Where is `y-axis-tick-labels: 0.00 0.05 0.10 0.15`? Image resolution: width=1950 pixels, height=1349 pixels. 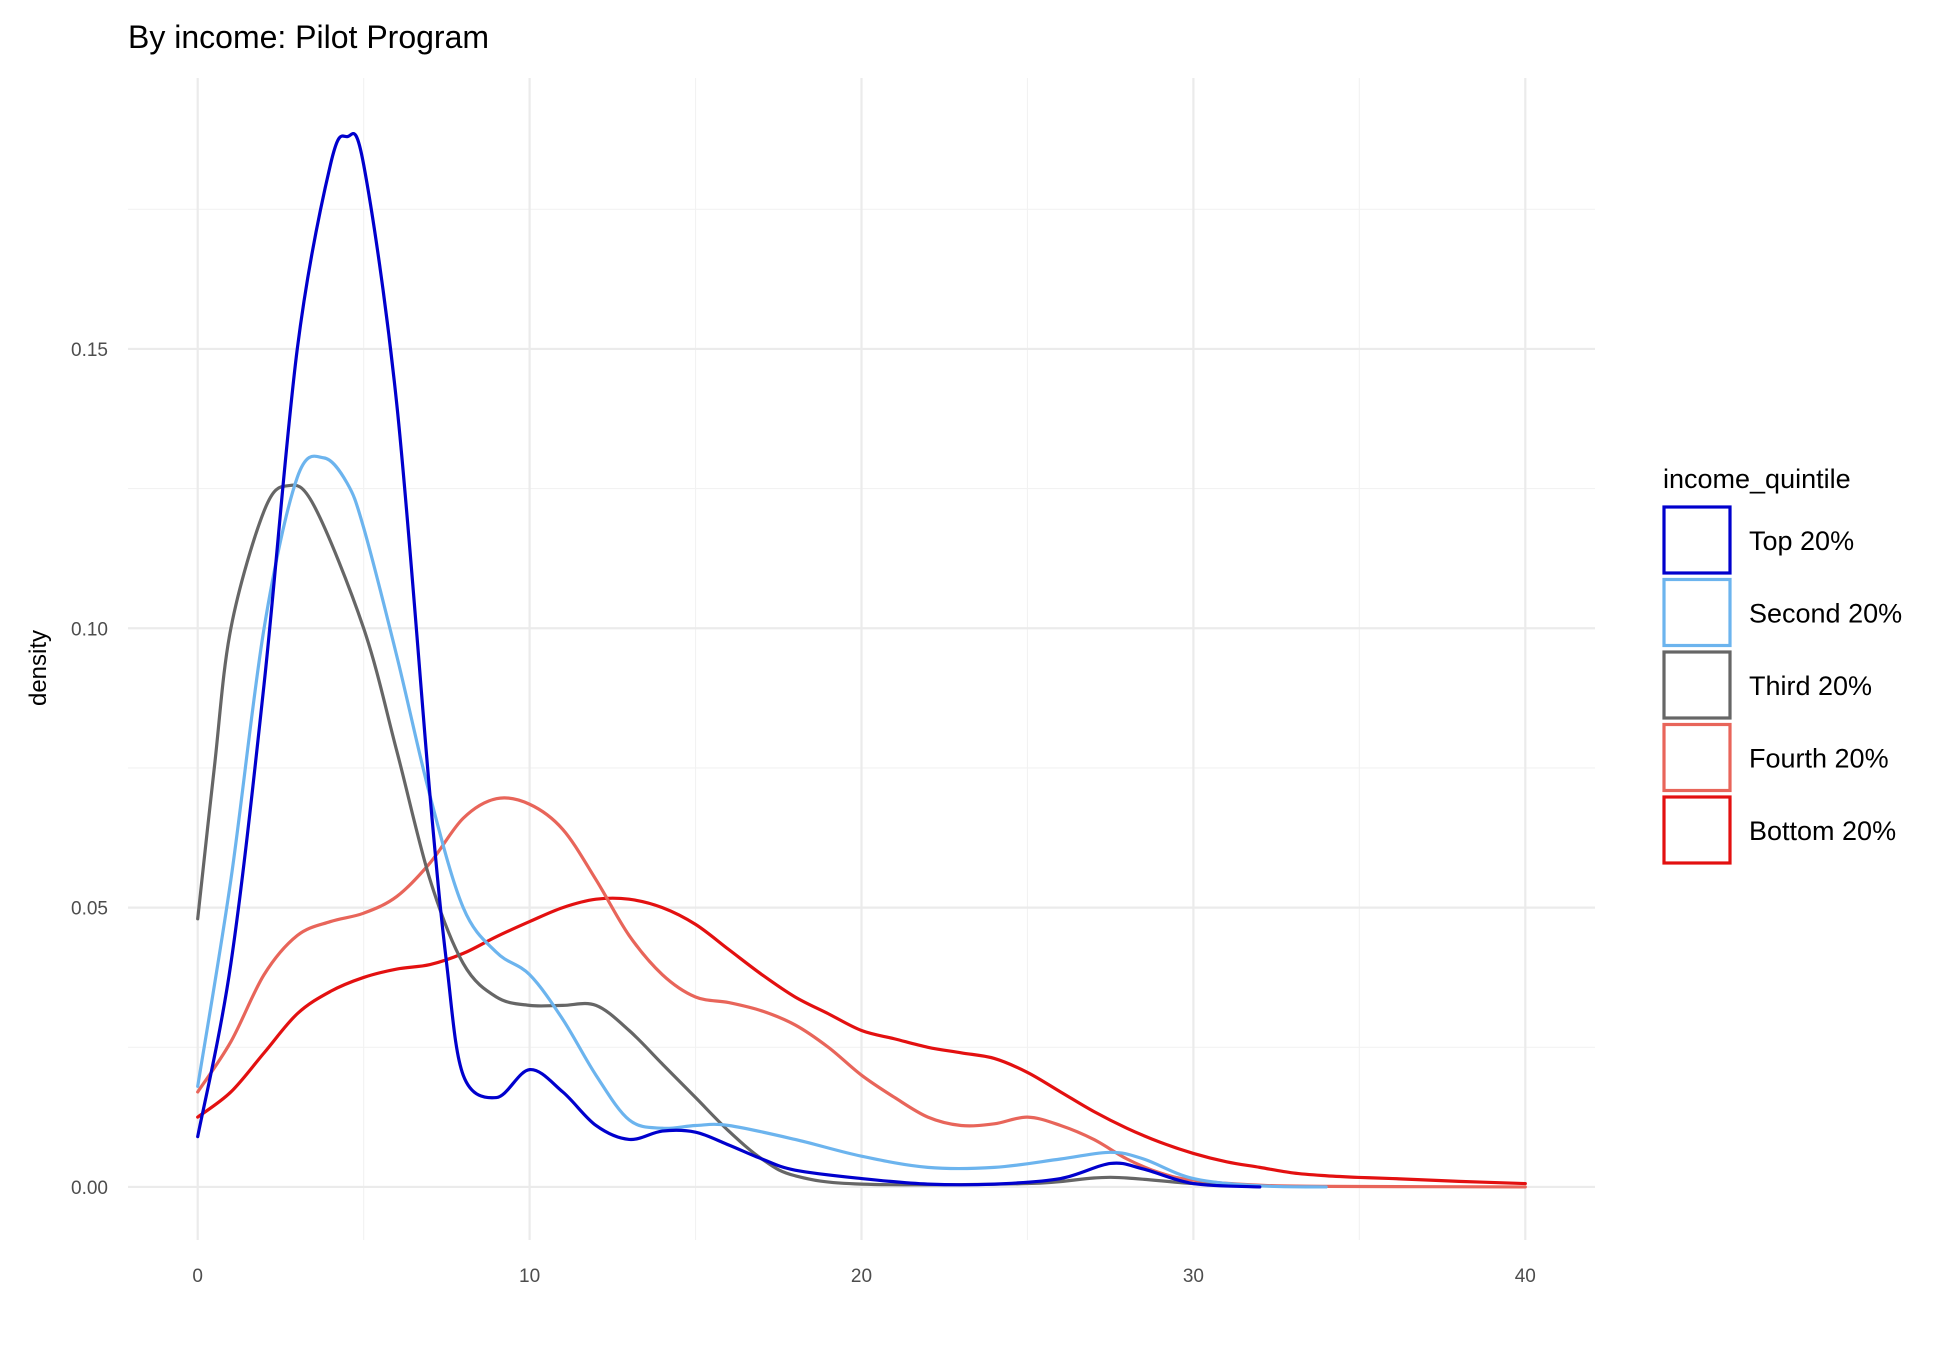
y-axis-tick-labels: 0.00 0.05 0.10 0.15 is located at coordinates (89, 769).